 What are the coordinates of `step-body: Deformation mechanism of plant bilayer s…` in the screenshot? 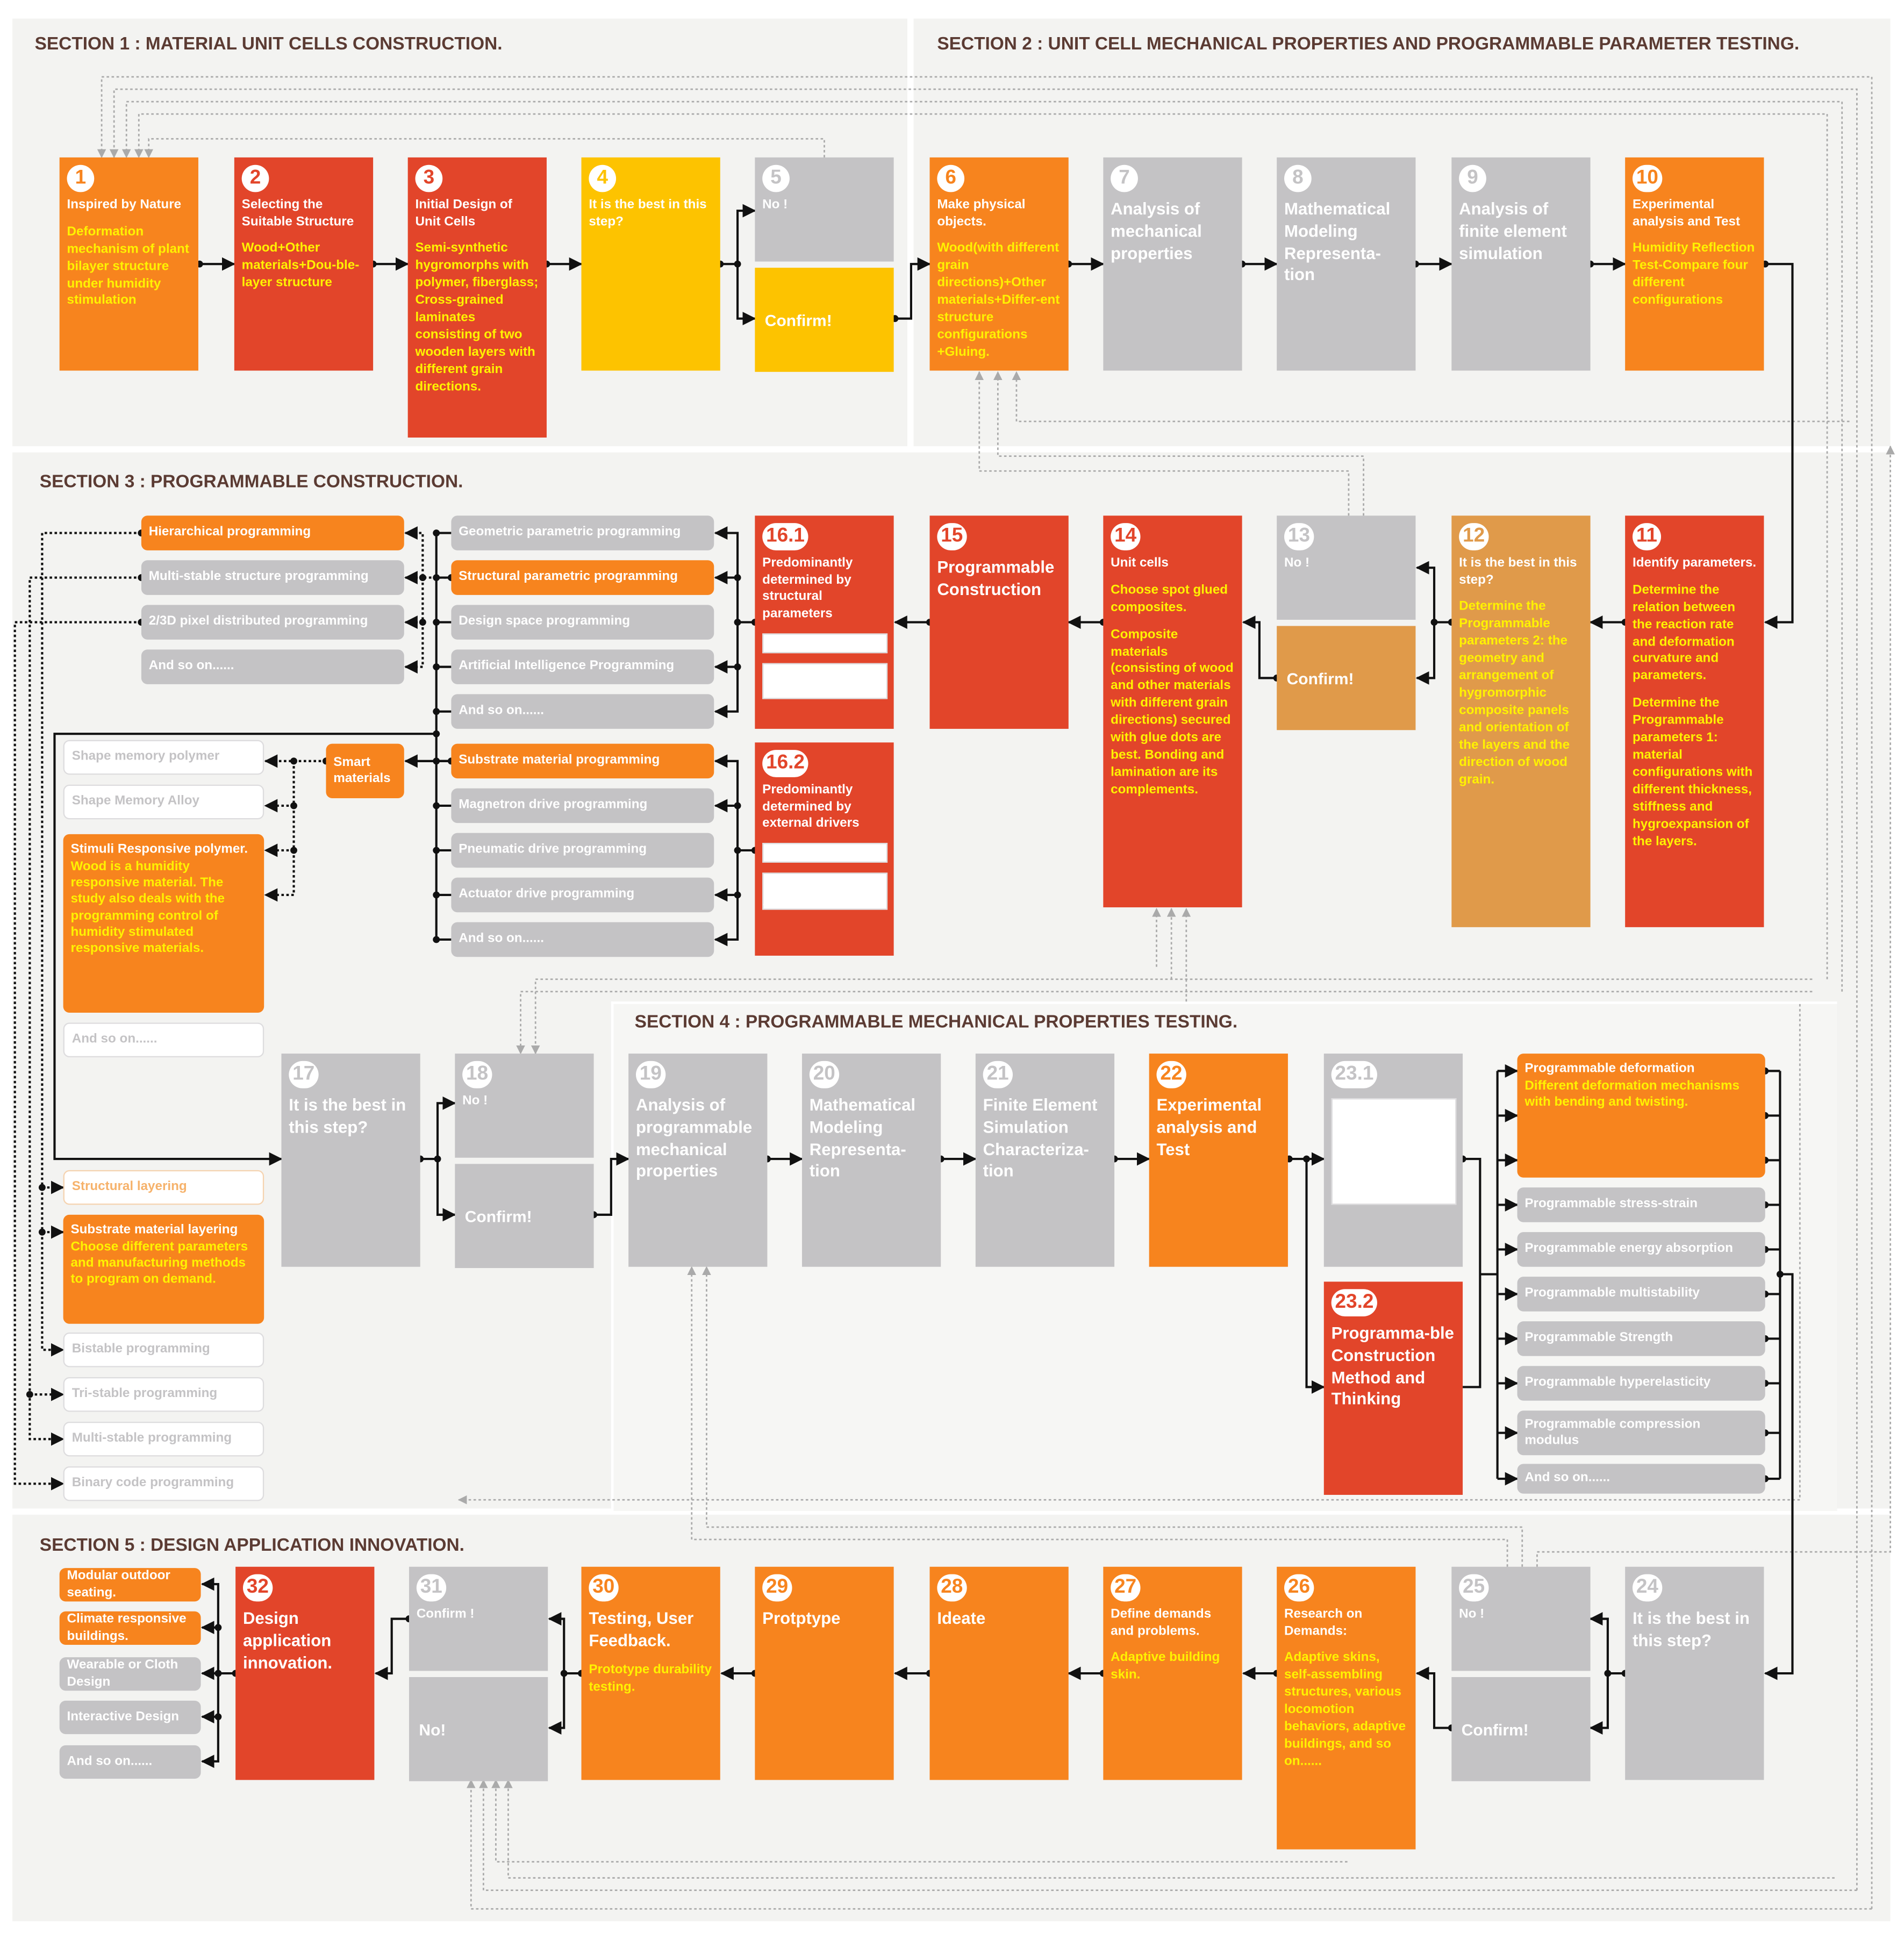 It's located at (128, 266).